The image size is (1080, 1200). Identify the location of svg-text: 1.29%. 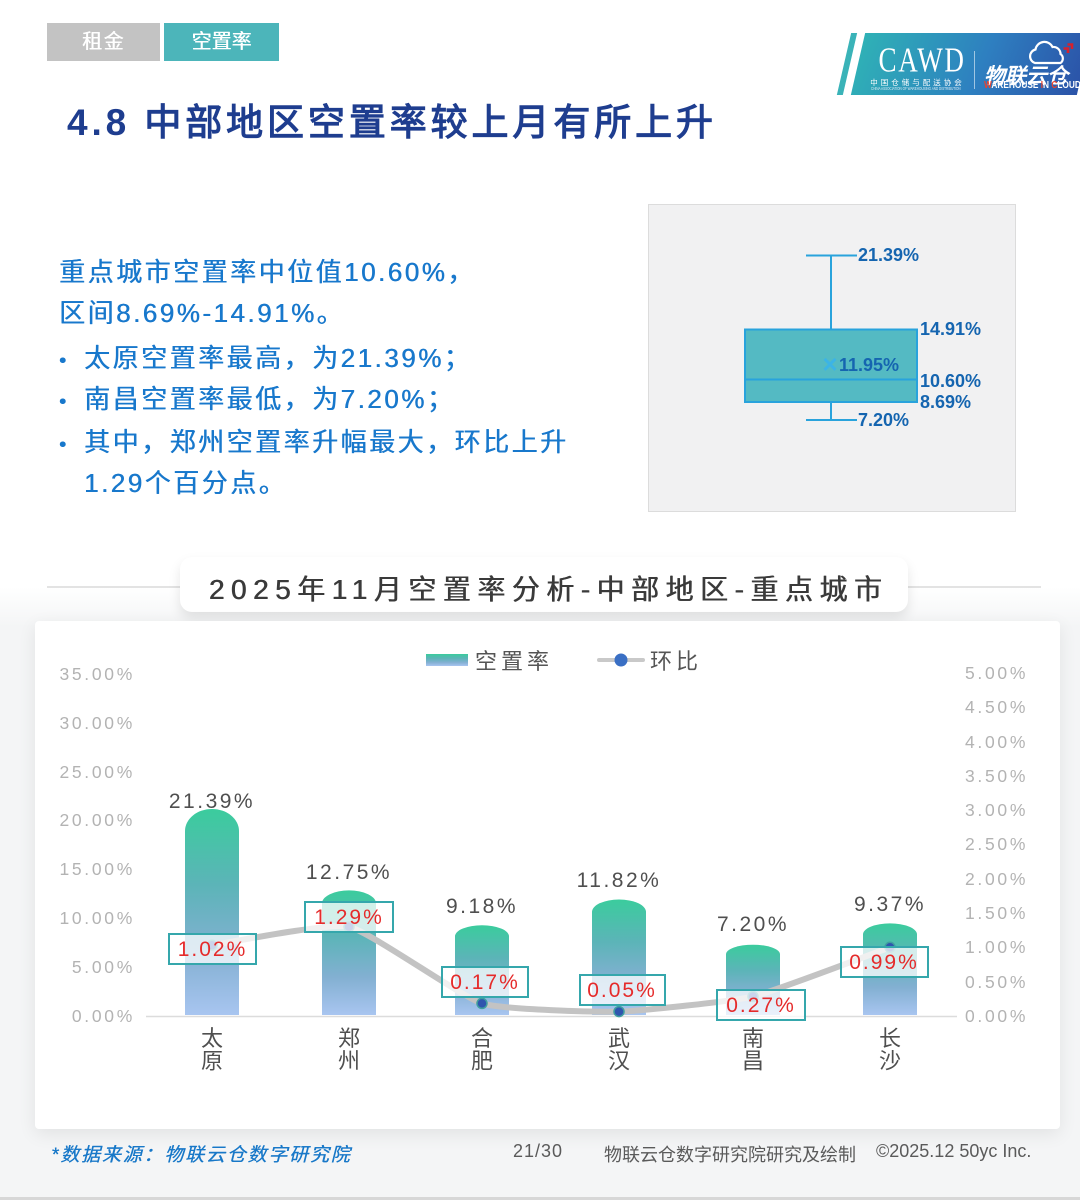
(349, 917).